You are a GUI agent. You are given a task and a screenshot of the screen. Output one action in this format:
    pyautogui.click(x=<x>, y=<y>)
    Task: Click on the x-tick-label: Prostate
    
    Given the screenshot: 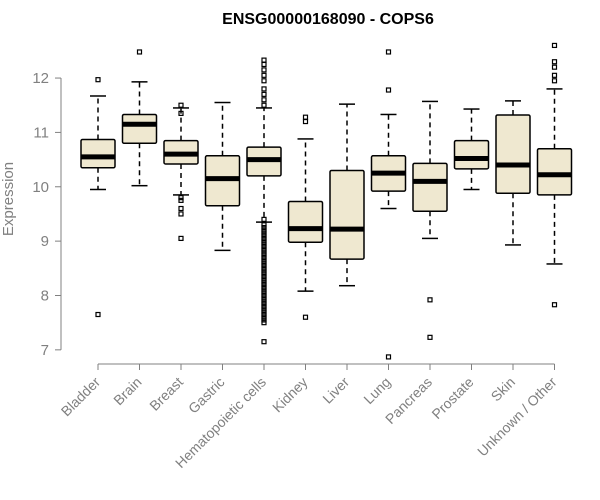 What is the action you would take?
    pyautogui.click(x=452, y=398)
    